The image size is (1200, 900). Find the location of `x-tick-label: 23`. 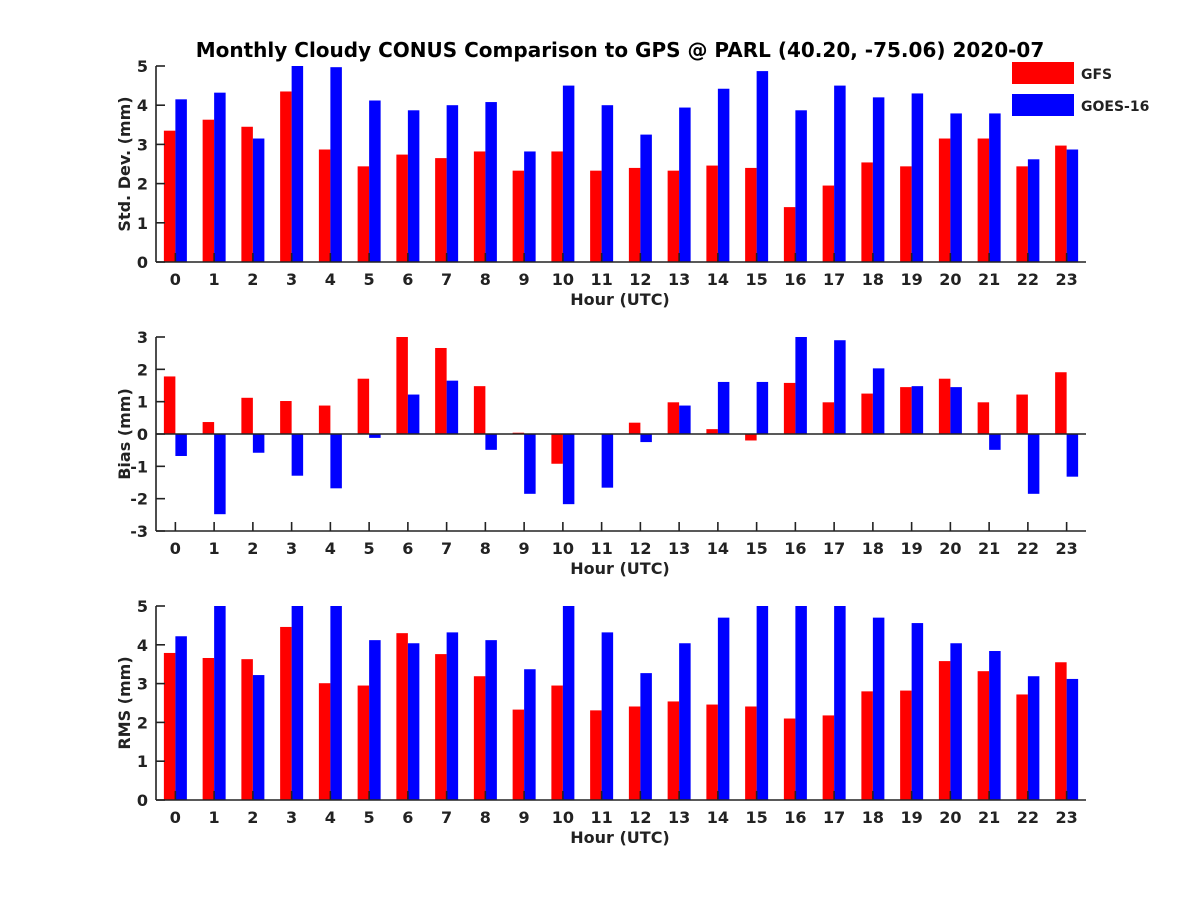

x-tick-label: 23 is located at coordinates (1066, 817).